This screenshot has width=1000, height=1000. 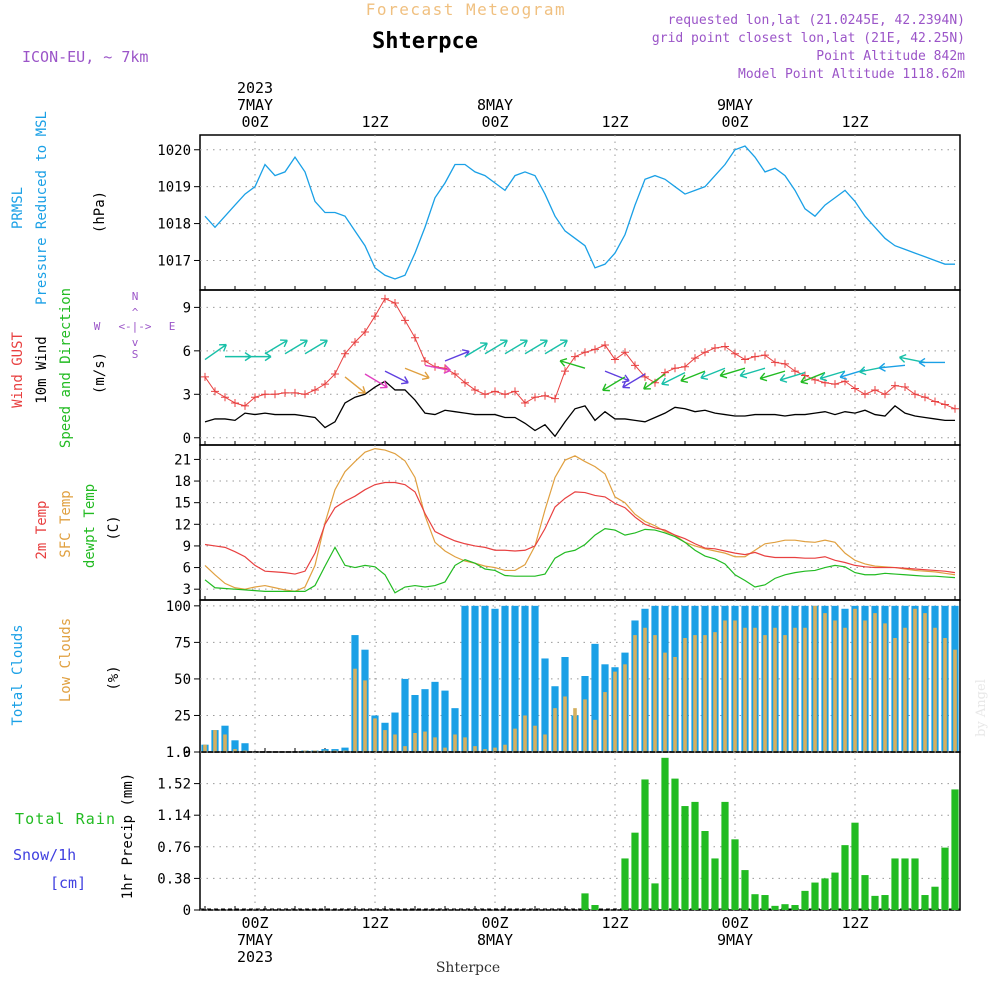 What do you see at coordinates (890, 56) in the screenshot?
I see `point-altitude: Point Altitude 842m` at bounding box center [890, 56].